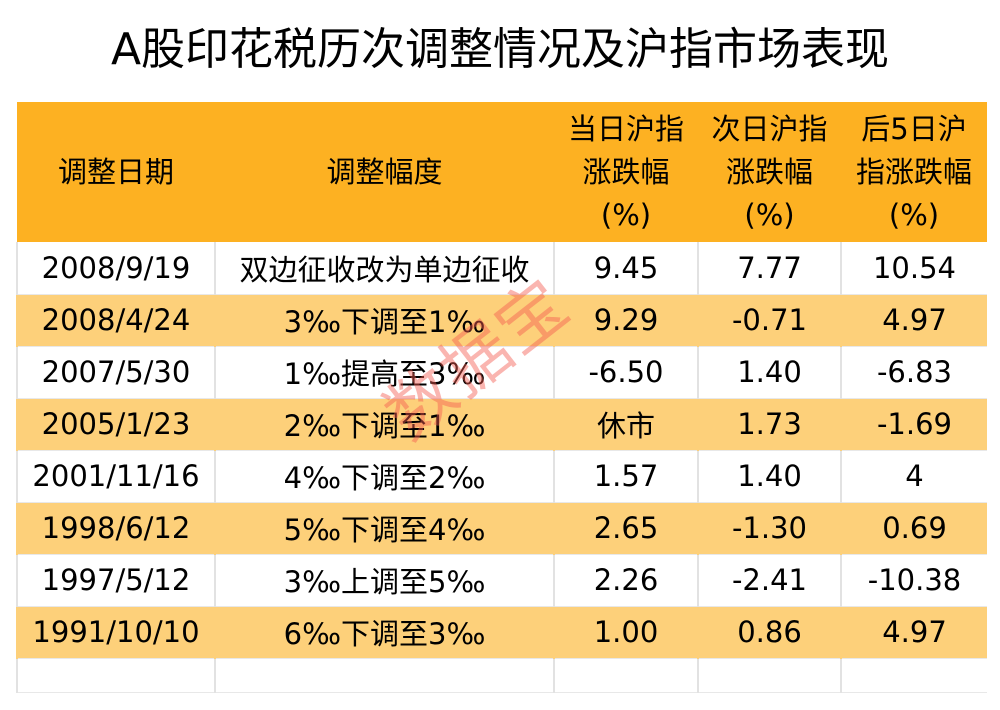 This screenshot has width=1000, height=710. I want to click on table-cell: 1991/10/10, so click(115, 632).